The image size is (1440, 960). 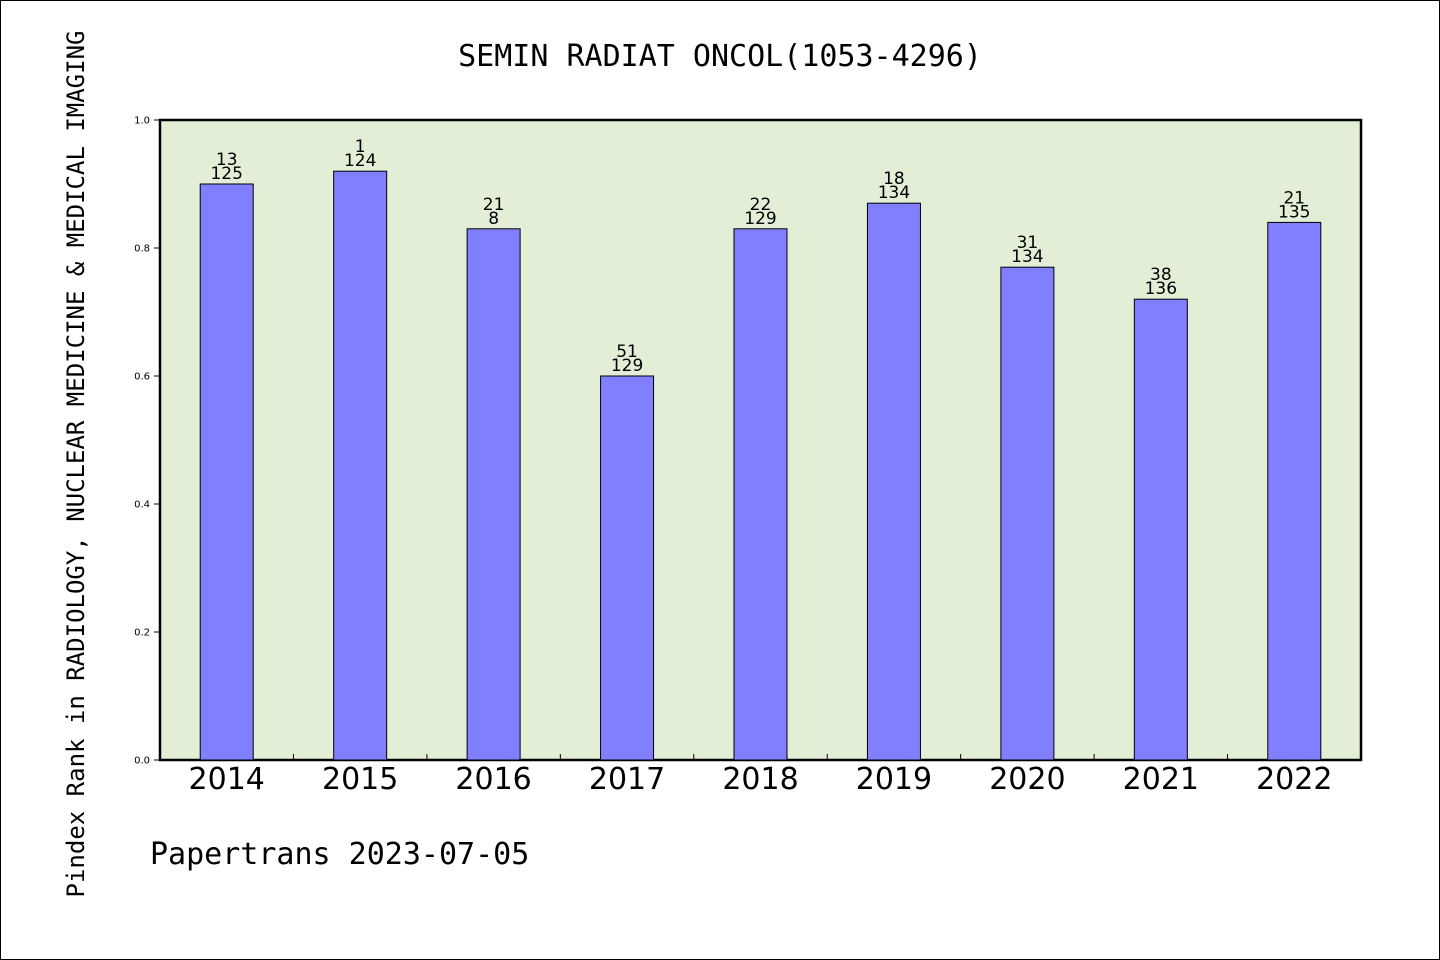 I want to click on bar-rank-label: 38, so click(x=1161, y=275).